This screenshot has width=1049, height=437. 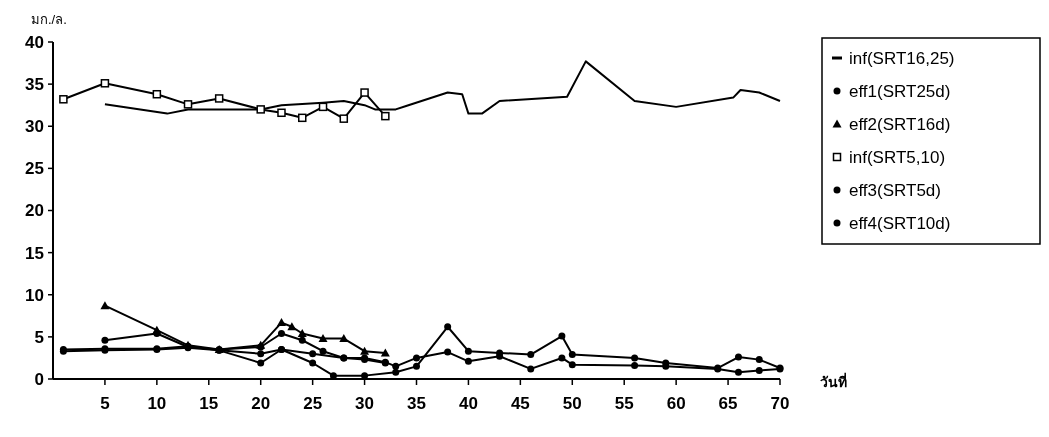 I want to click on x-tick-label: 15, so click(x=209, y=403).